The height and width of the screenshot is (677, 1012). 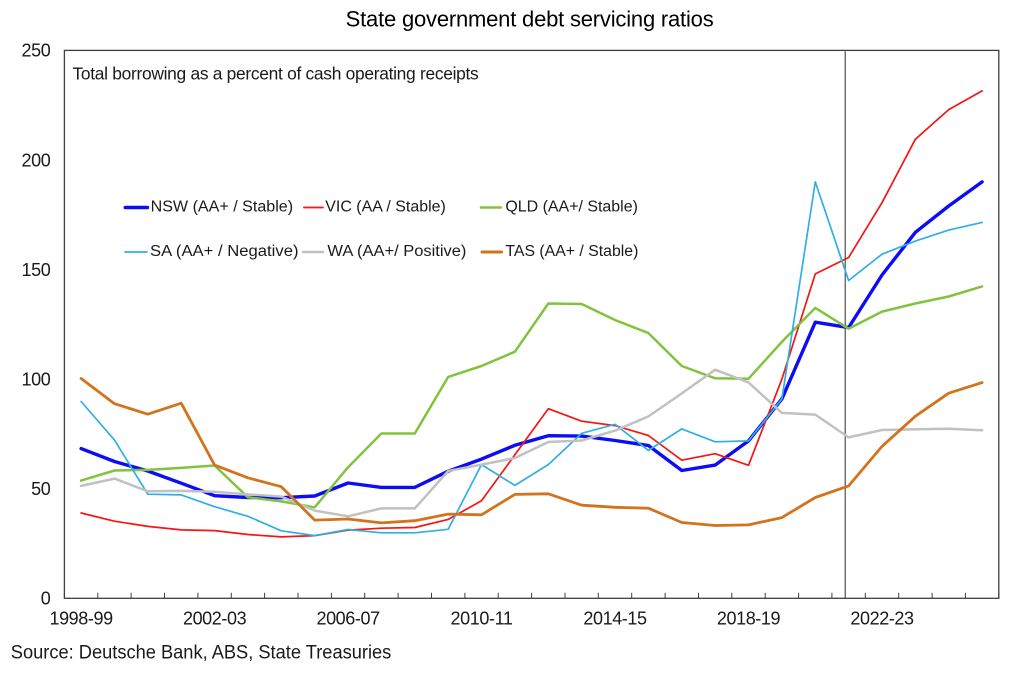 I want to click on svg-text: TAS (AA+ / Stable), so click(x=571, y=251).